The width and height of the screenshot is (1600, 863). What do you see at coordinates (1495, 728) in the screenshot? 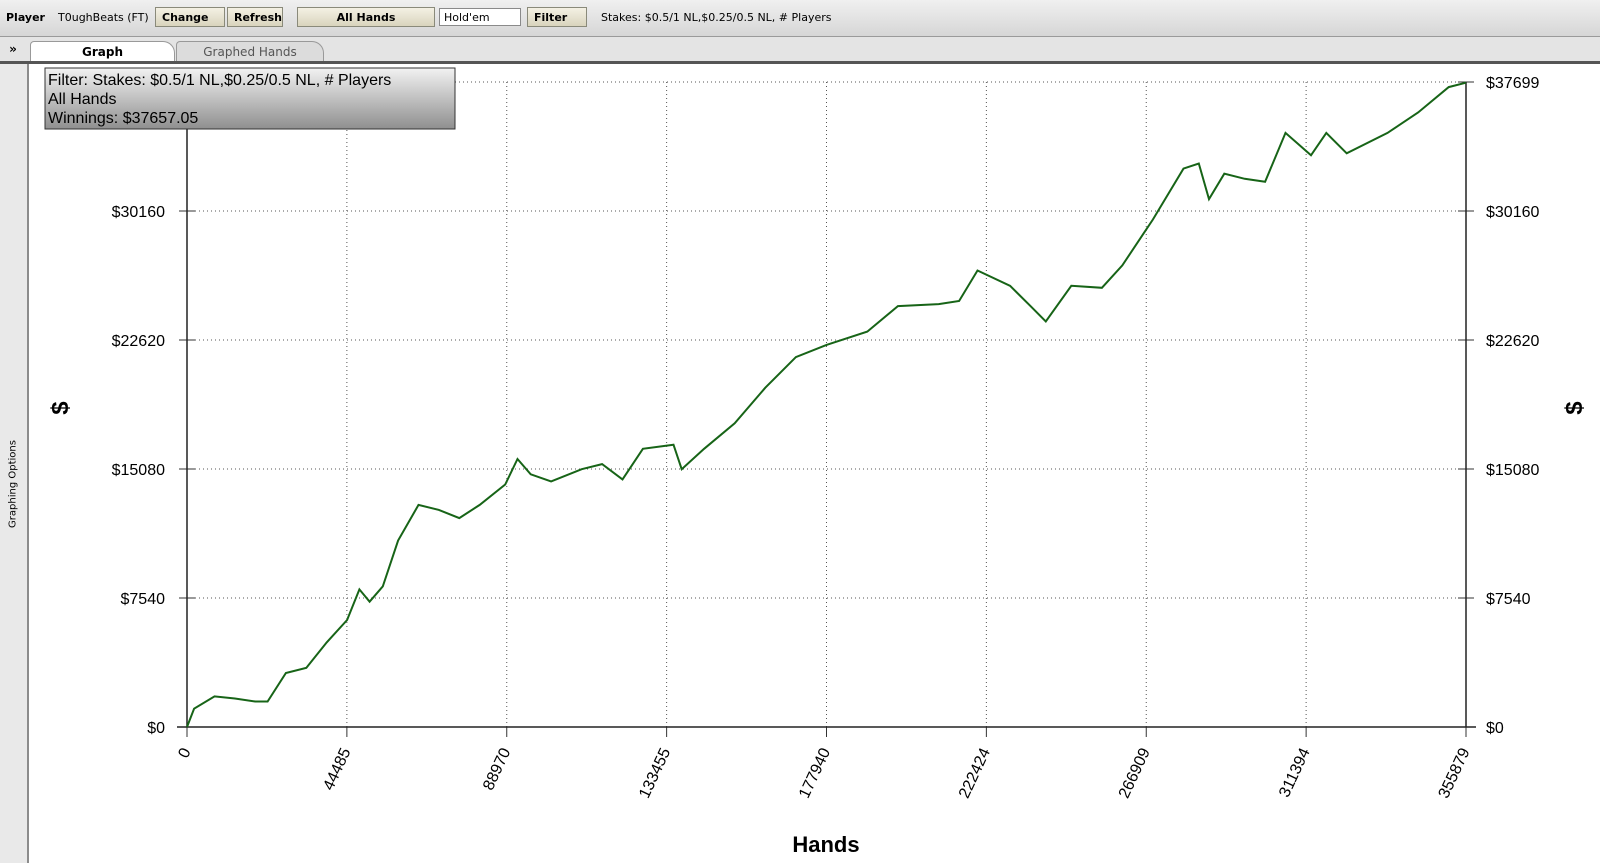
I see `y2-tick-label: $0` at bounding box center [1495, 728].